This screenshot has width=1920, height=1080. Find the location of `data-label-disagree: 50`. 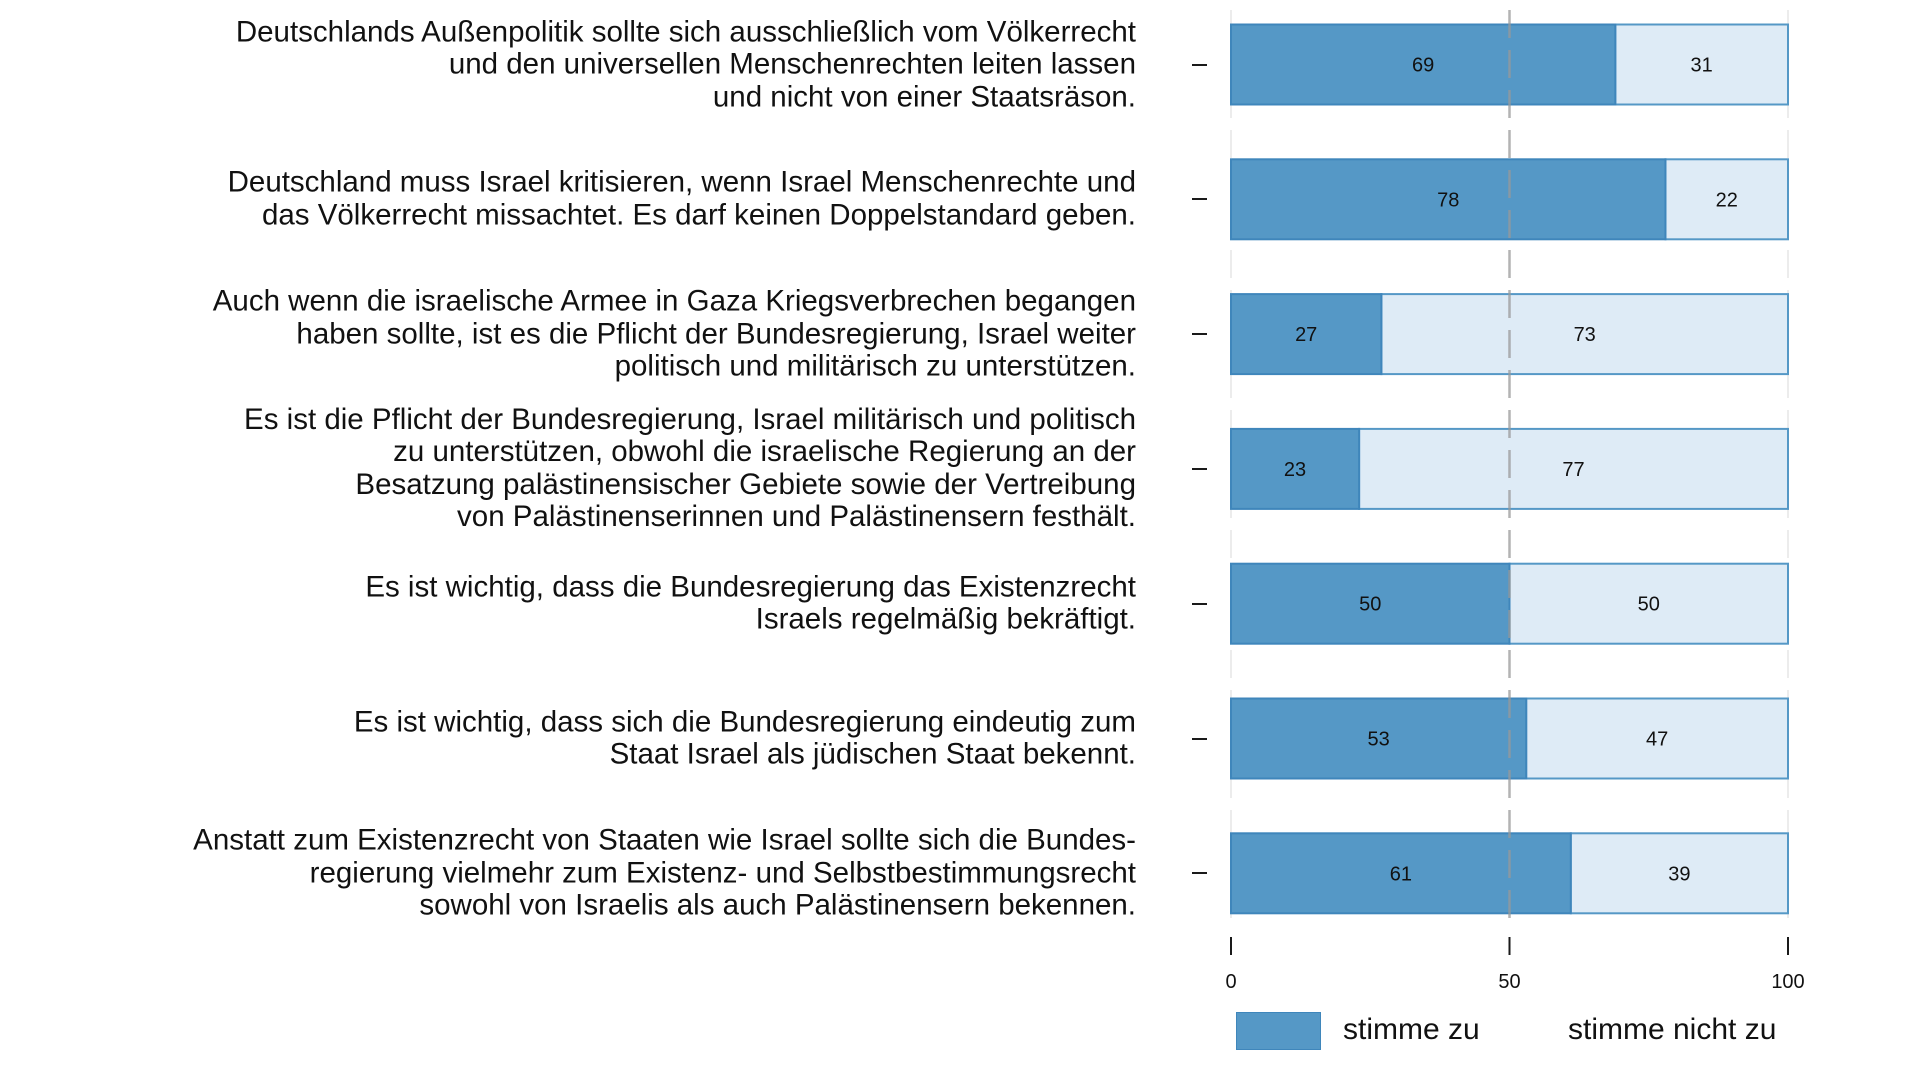

data-label-disagree: 50 is located at coordinates (1649, 605).